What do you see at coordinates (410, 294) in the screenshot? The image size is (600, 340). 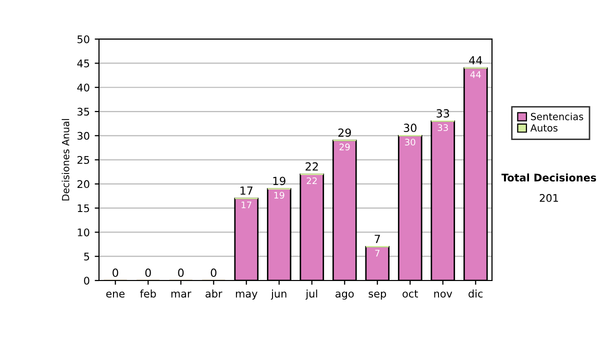 I see `x-tick-label: oct` at bounding box center [410, 294].